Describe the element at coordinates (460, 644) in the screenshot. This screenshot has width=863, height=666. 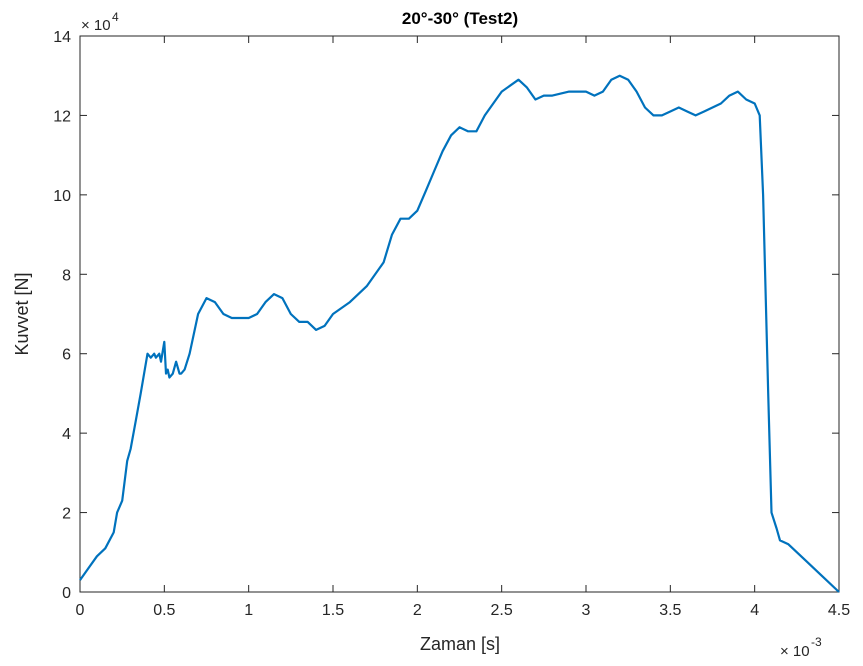
I see `x-axis-label: Zaman [s]` at that location.